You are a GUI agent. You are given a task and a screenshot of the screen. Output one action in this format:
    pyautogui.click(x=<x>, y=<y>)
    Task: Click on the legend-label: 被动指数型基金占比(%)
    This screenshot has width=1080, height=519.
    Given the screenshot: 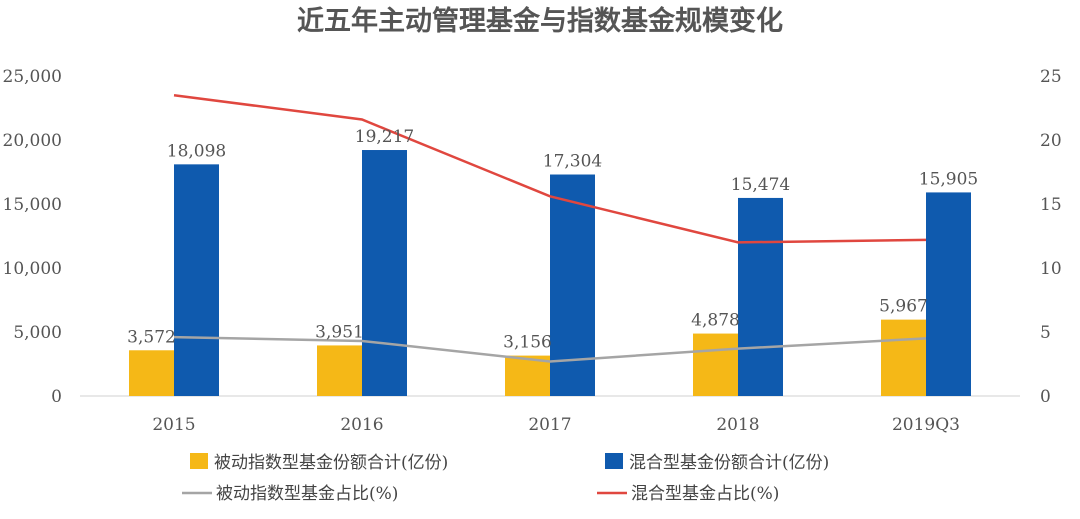 What is the action you would take?
    pyautogui.click(x=307, y=494)
    